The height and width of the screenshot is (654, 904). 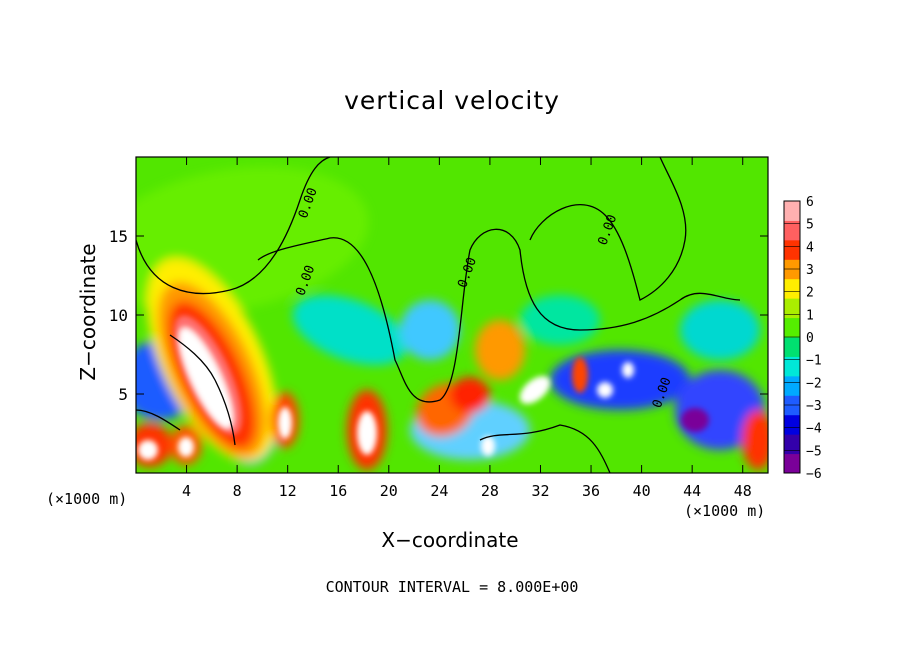 What do you see at coordinates (814, 406) in the screenshot?
I see `colorbar-tick-label: −3` at bounding box center [814, 406].